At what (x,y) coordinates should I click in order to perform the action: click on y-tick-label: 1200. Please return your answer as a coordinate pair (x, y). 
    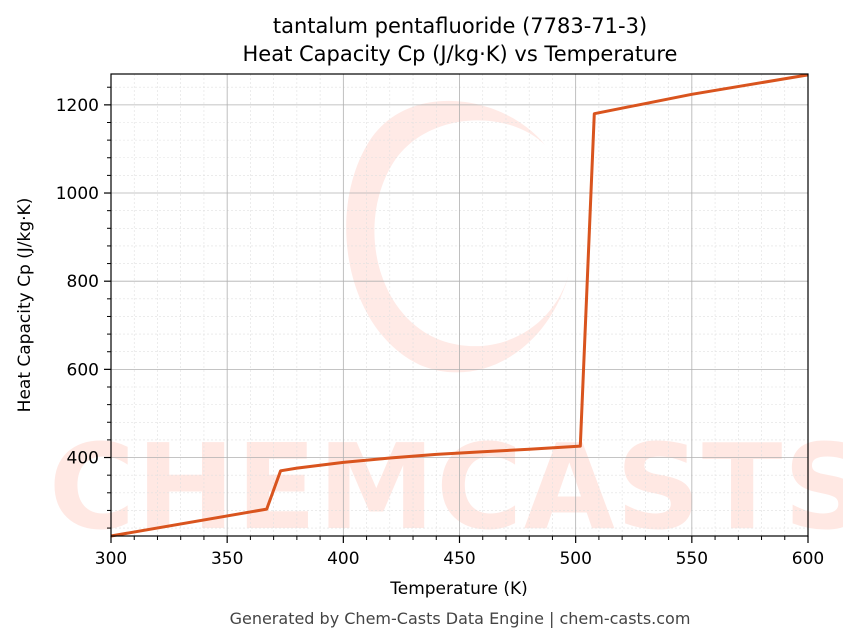
    Looking at the image, I should click on (77, 106).